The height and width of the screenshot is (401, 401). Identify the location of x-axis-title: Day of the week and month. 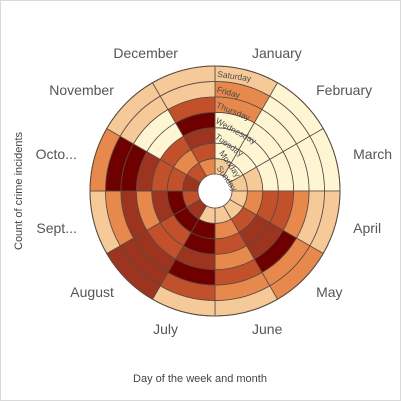
(200, 379).